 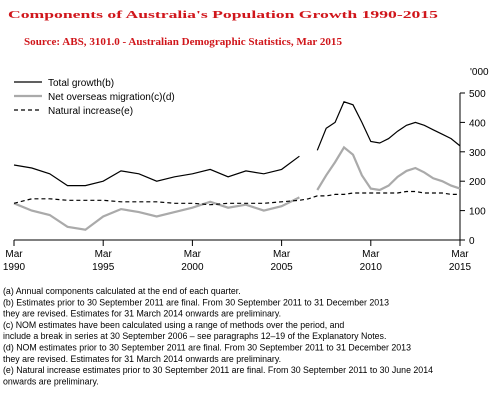 What do you see at coordinates (236, 198) in the screenshot?
I see `series-line` at bounding box center [236, 198].